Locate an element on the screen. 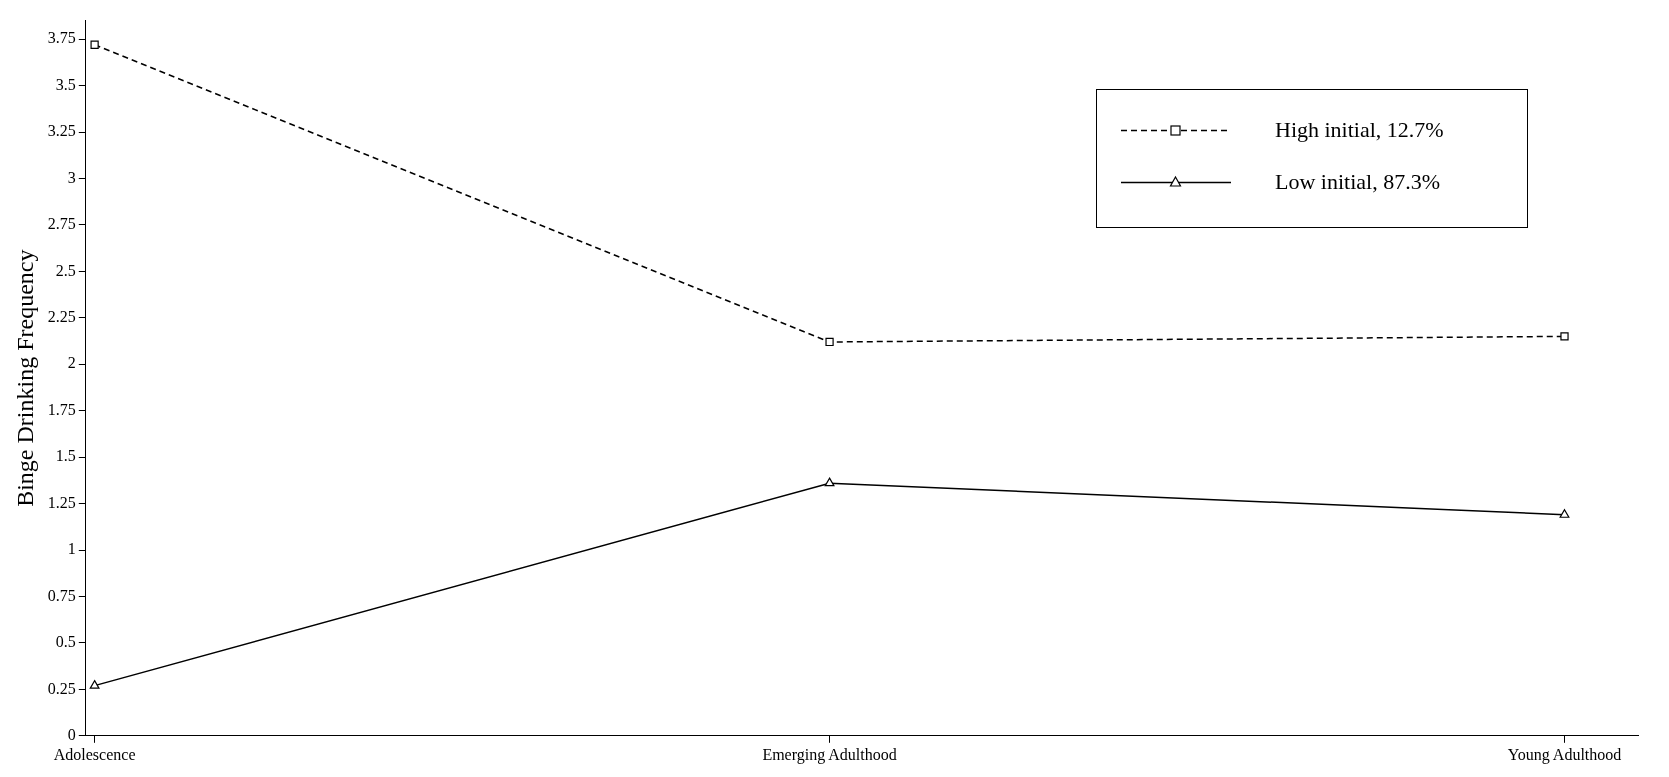 Image resolution: width=1669 pixels, height=777 pixels. y-tick-label: 0.25 is located at coordinates (61, 688).